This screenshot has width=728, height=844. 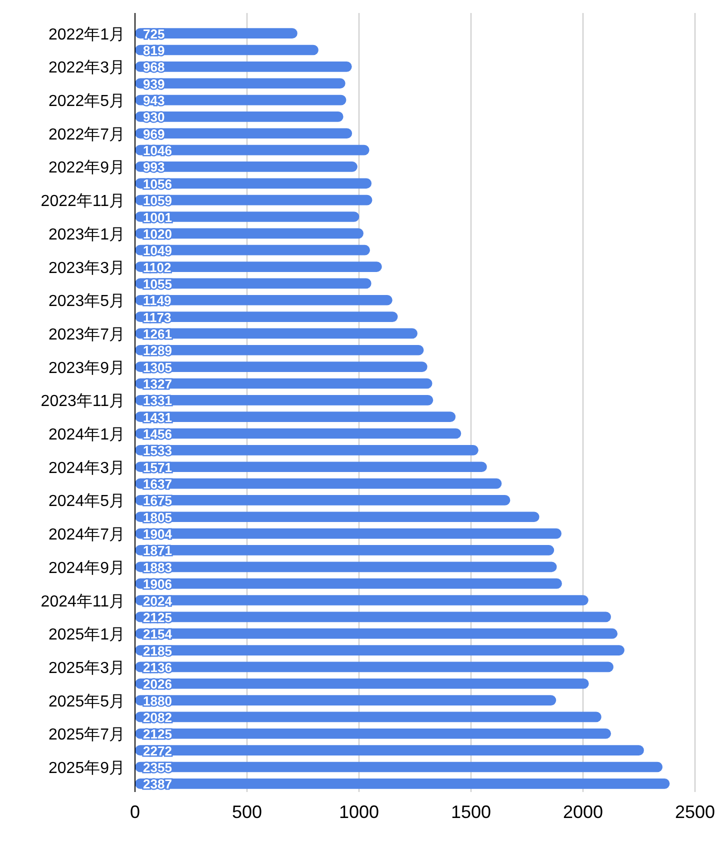 What do you see at coordinates (86, 501) in the screenshot?
I see `y-tick-label: 2024年5月` at bounding box center [86, 501].